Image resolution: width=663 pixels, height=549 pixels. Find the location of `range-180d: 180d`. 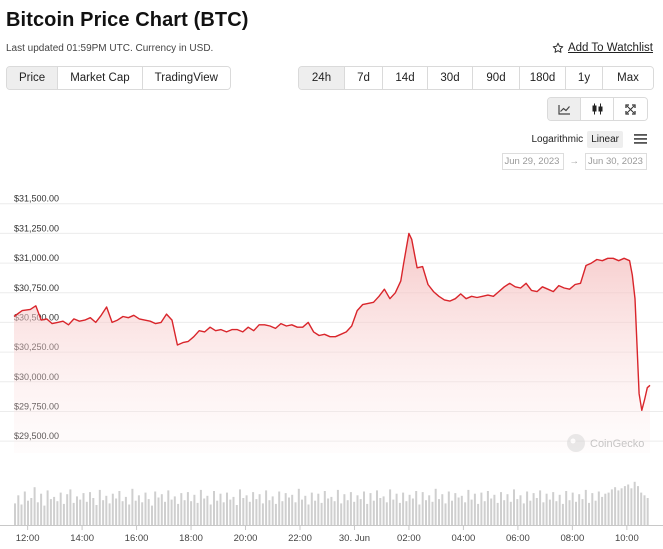

range-180d: 180d is located at coordinates (543, 78).